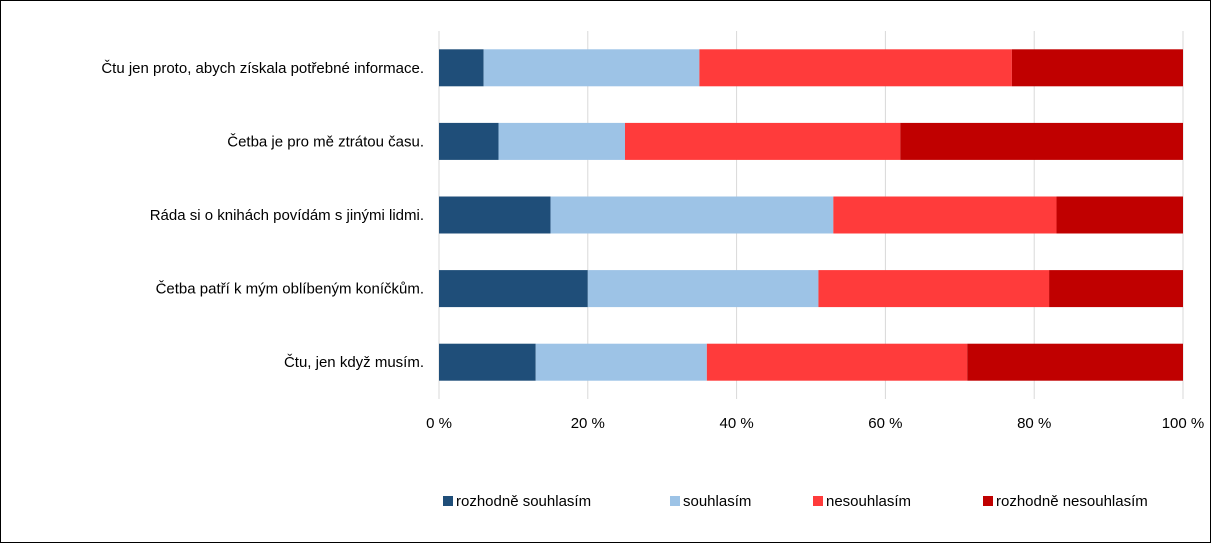 This screenshot has width=1211, height=543. I want to click on x-tick-label: 80 %, so click(1034, 423).